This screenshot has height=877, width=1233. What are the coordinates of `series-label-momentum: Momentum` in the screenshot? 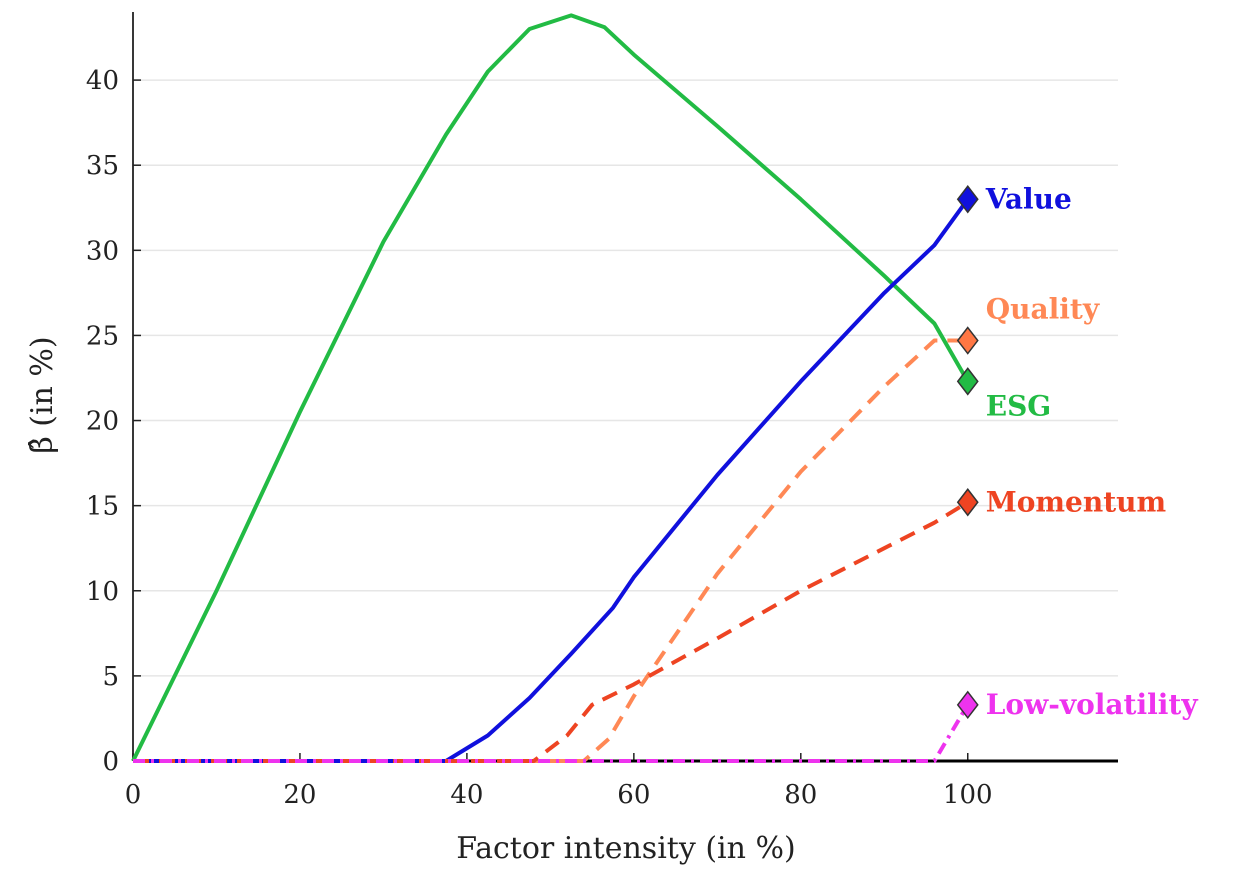 It's located at (1076, 501).